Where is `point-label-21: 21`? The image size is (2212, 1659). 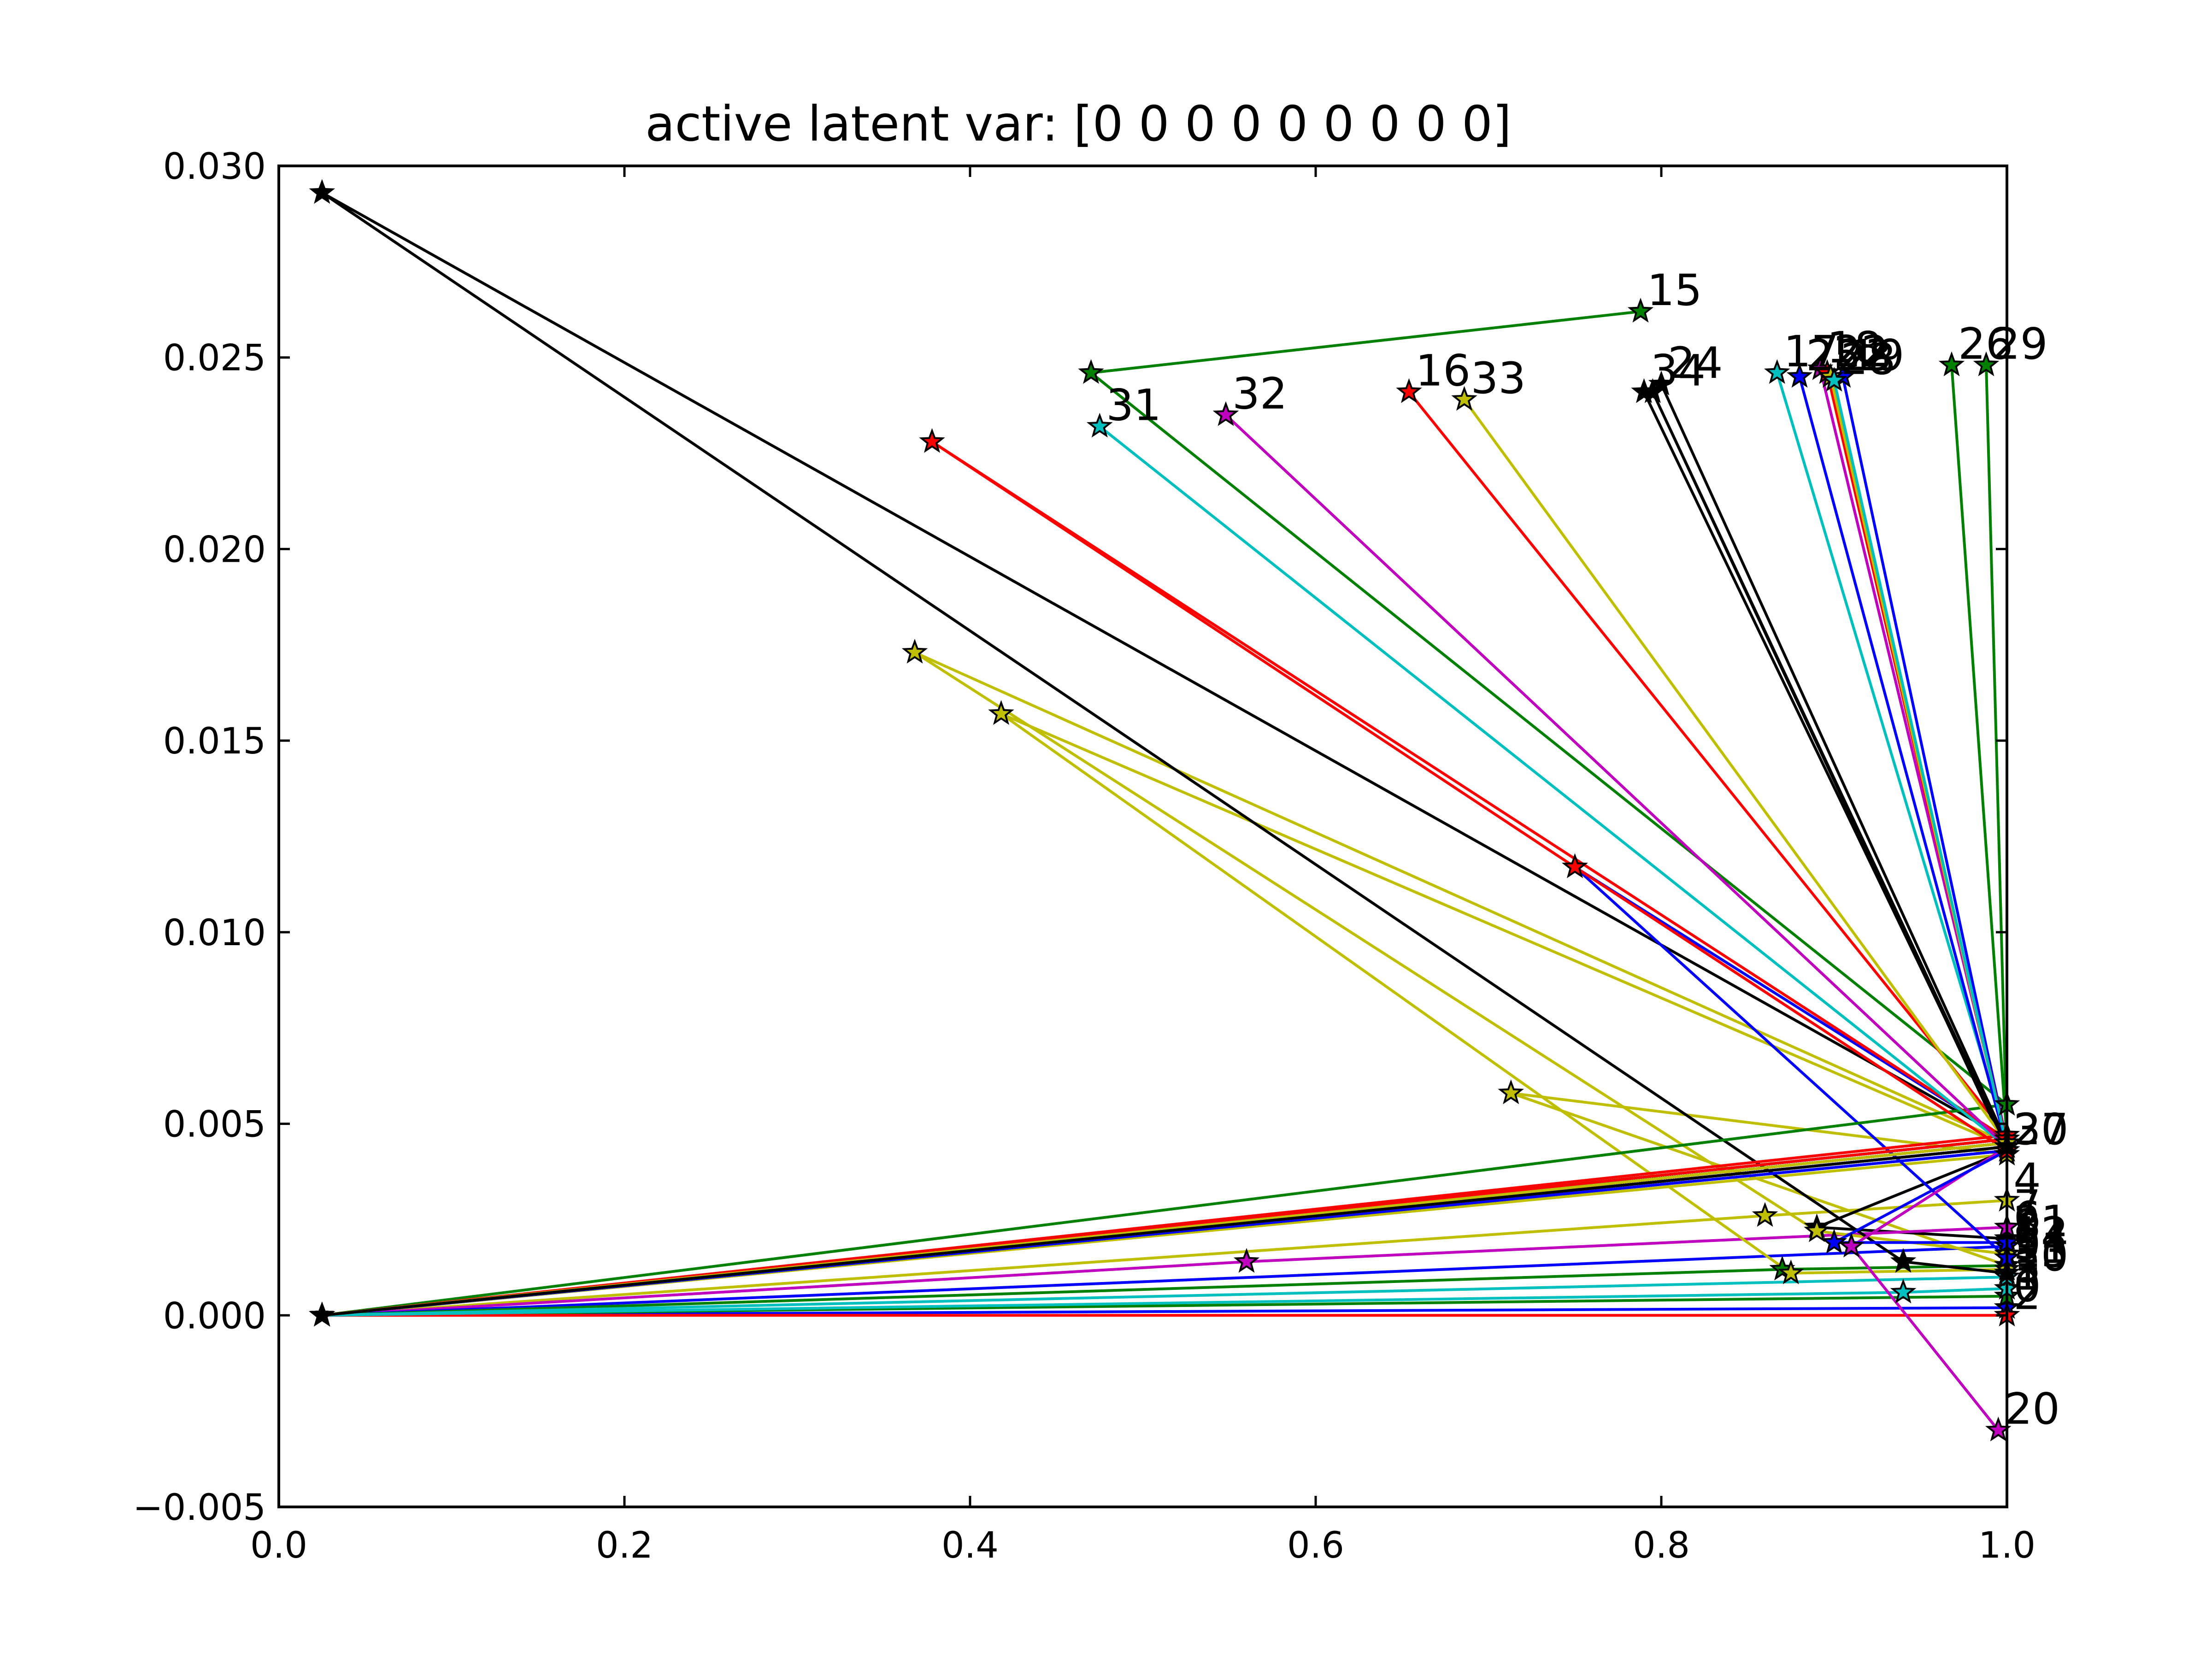
point-label-21: 21 is located at coordinates (2041, 1221).